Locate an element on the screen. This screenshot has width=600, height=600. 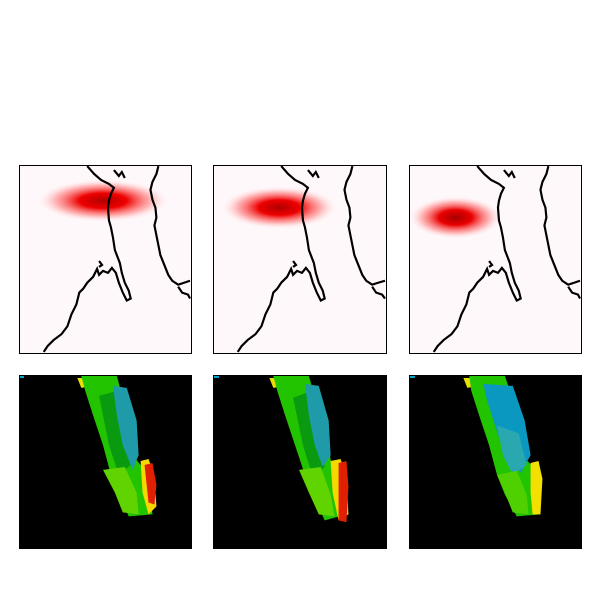
map-background is located at coordinates (495, 259).